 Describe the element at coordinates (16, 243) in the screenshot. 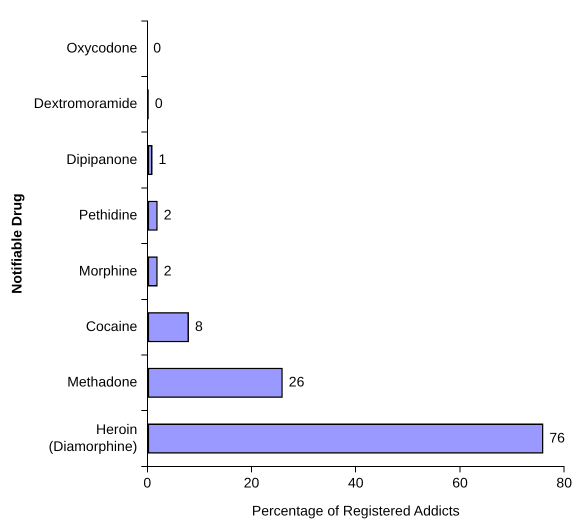

I see `y-axis-title: Notifiable Drug` at that location.